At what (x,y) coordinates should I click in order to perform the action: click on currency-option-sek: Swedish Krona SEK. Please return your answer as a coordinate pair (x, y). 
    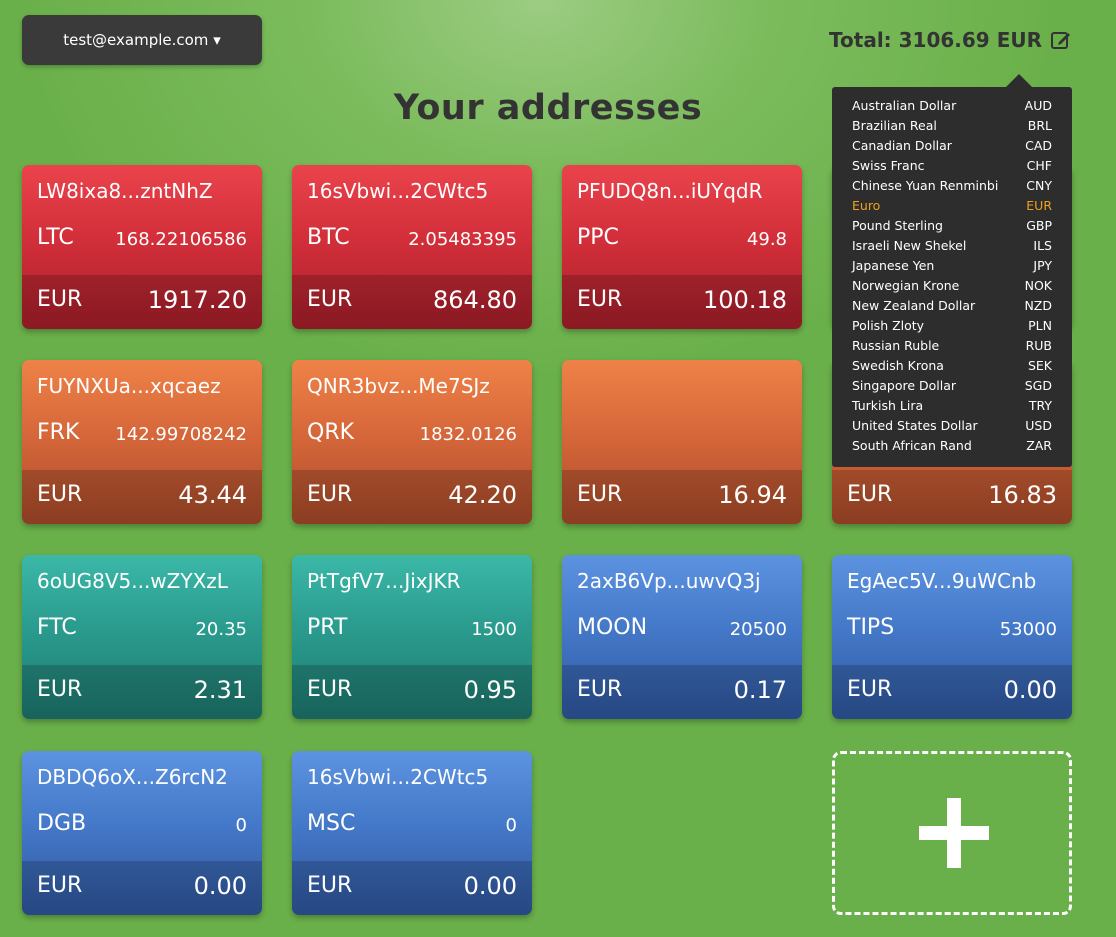
    Looking at the image, I should click on (952, 365).